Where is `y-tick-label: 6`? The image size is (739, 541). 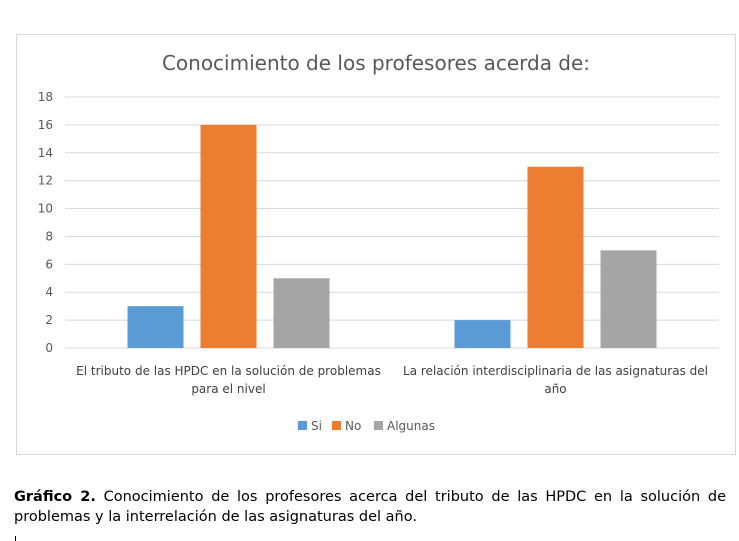 y-tick-label: 6 is located at coordinates (49, 264).